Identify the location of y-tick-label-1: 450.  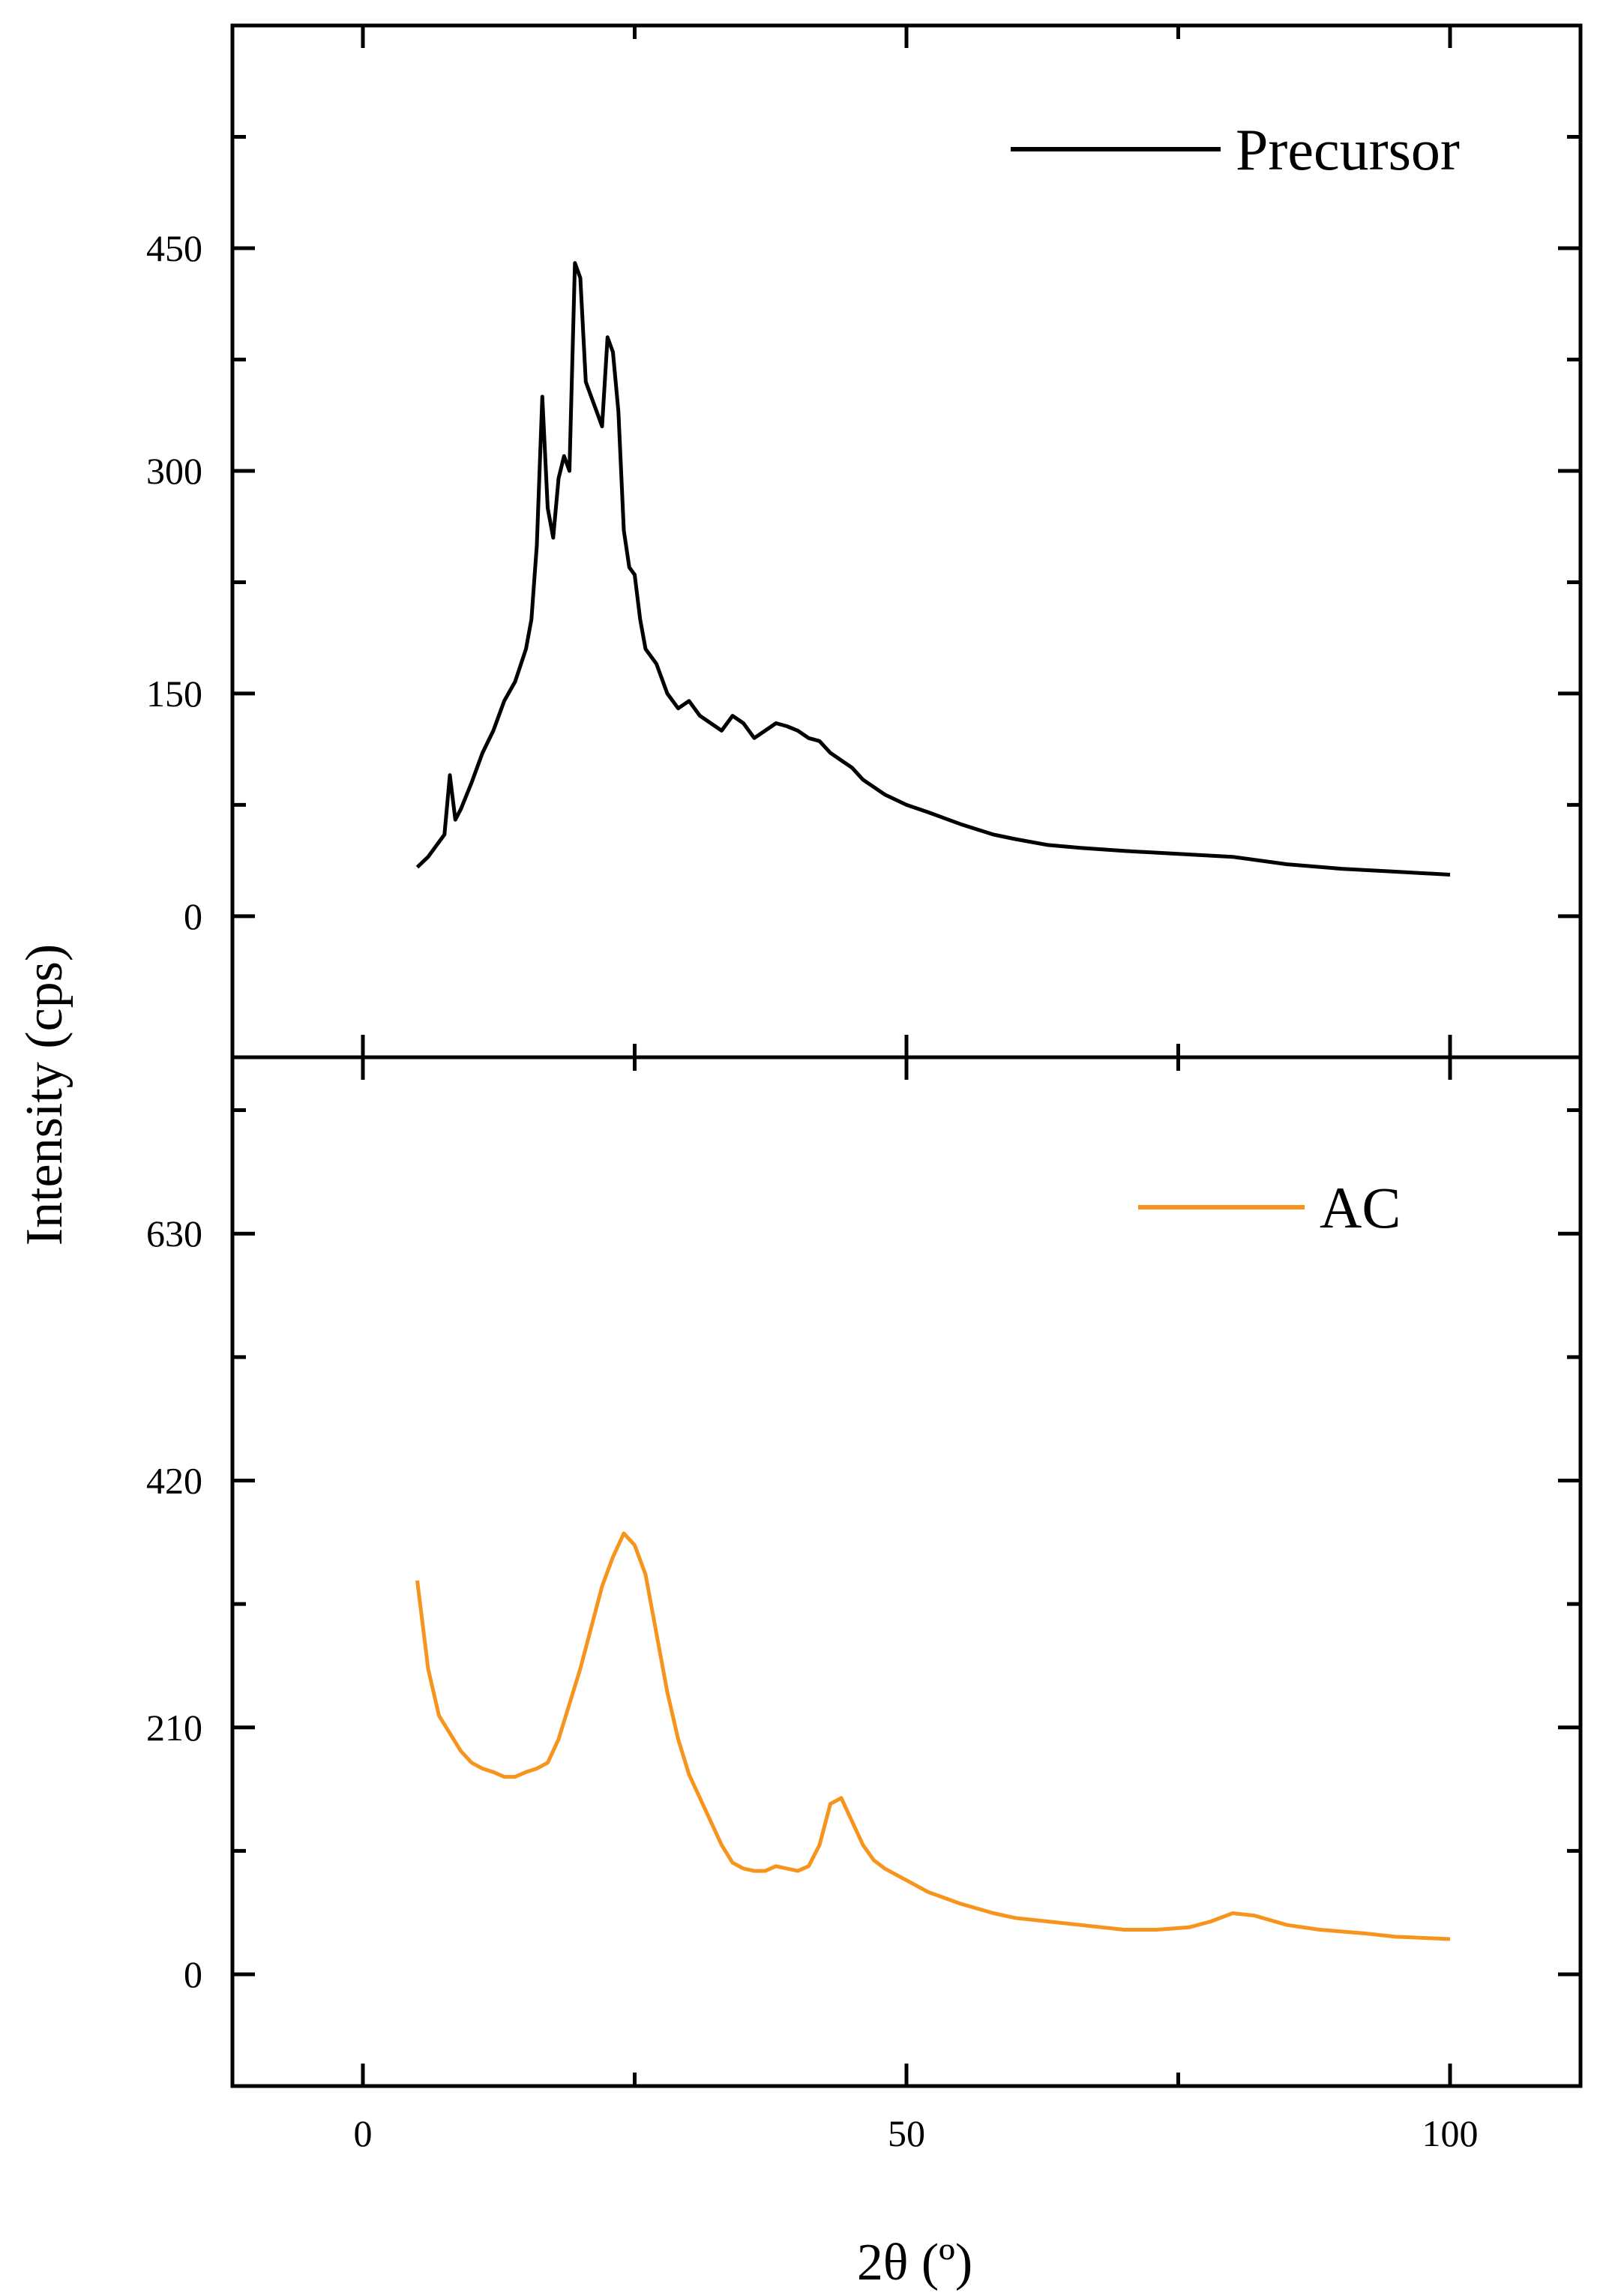
(174, 248).